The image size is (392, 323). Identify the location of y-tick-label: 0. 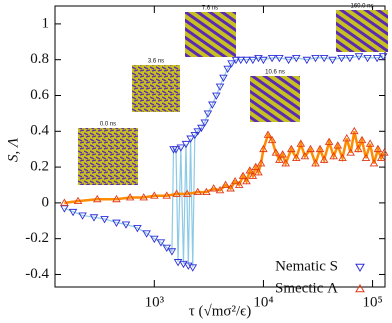
(46, 202).